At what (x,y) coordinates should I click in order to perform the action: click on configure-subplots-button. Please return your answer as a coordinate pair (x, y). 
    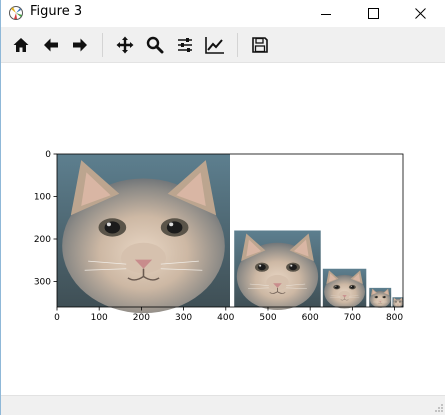
    Looking at the image, I should click on (185, 45).